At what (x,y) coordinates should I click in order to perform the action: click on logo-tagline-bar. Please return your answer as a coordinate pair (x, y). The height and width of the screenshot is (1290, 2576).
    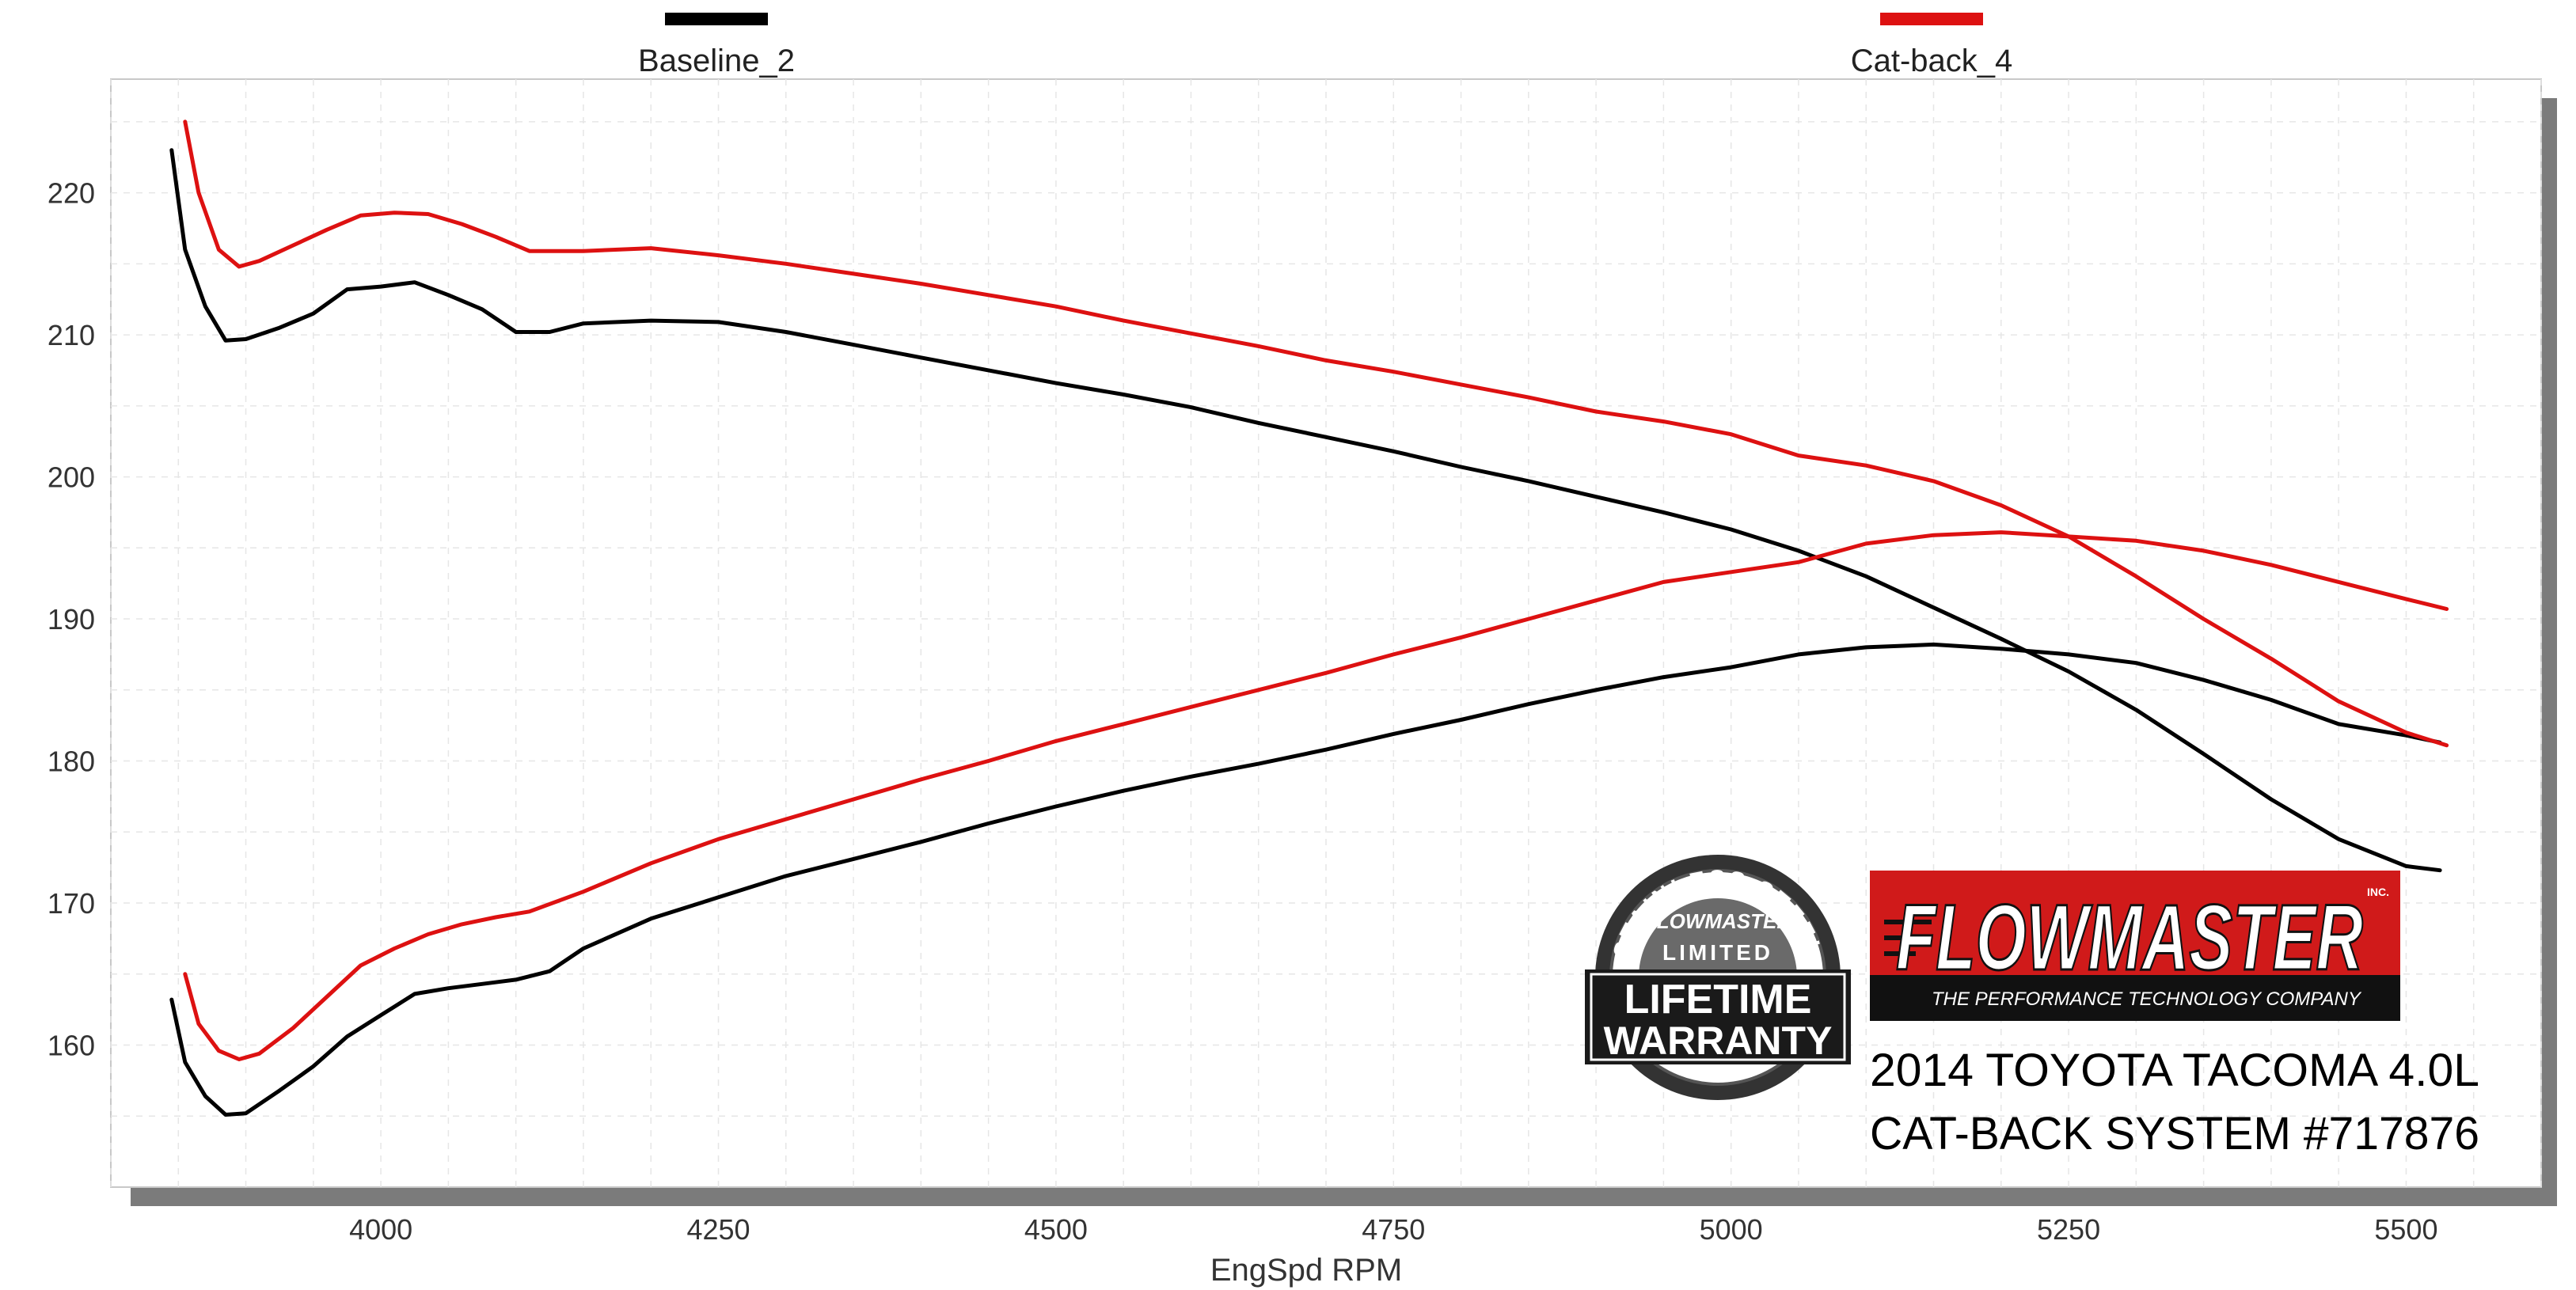
    Looking at the image, I should click on (2135, 998).